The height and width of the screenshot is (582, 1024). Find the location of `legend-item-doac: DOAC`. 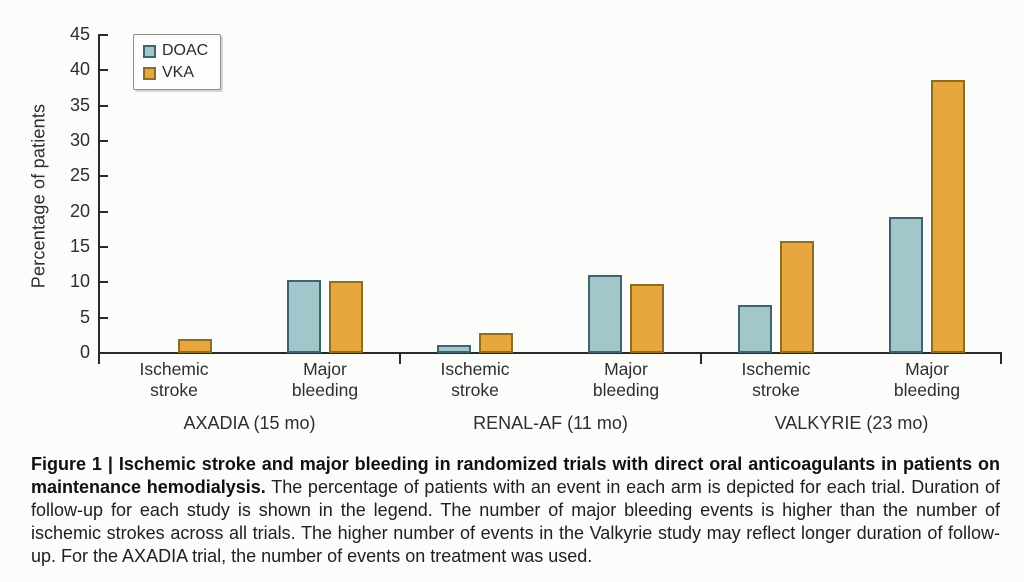

legend-item-doac: DOAC is located at coordinates (175, 51).